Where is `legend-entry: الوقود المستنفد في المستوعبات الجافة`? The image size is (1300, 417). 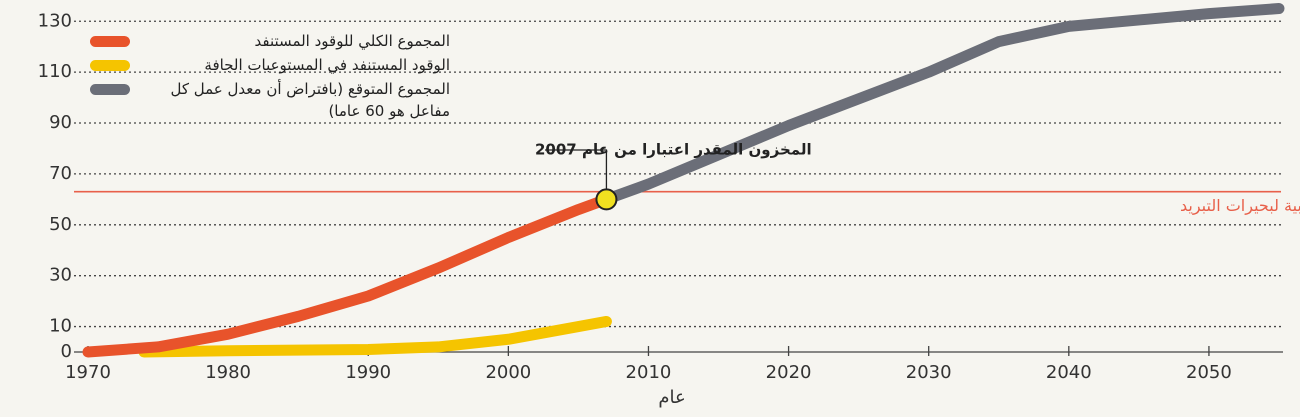
legend-entry: الوقود المستنفد في المستوعبات الجافة is located at coordinates (315, 65).